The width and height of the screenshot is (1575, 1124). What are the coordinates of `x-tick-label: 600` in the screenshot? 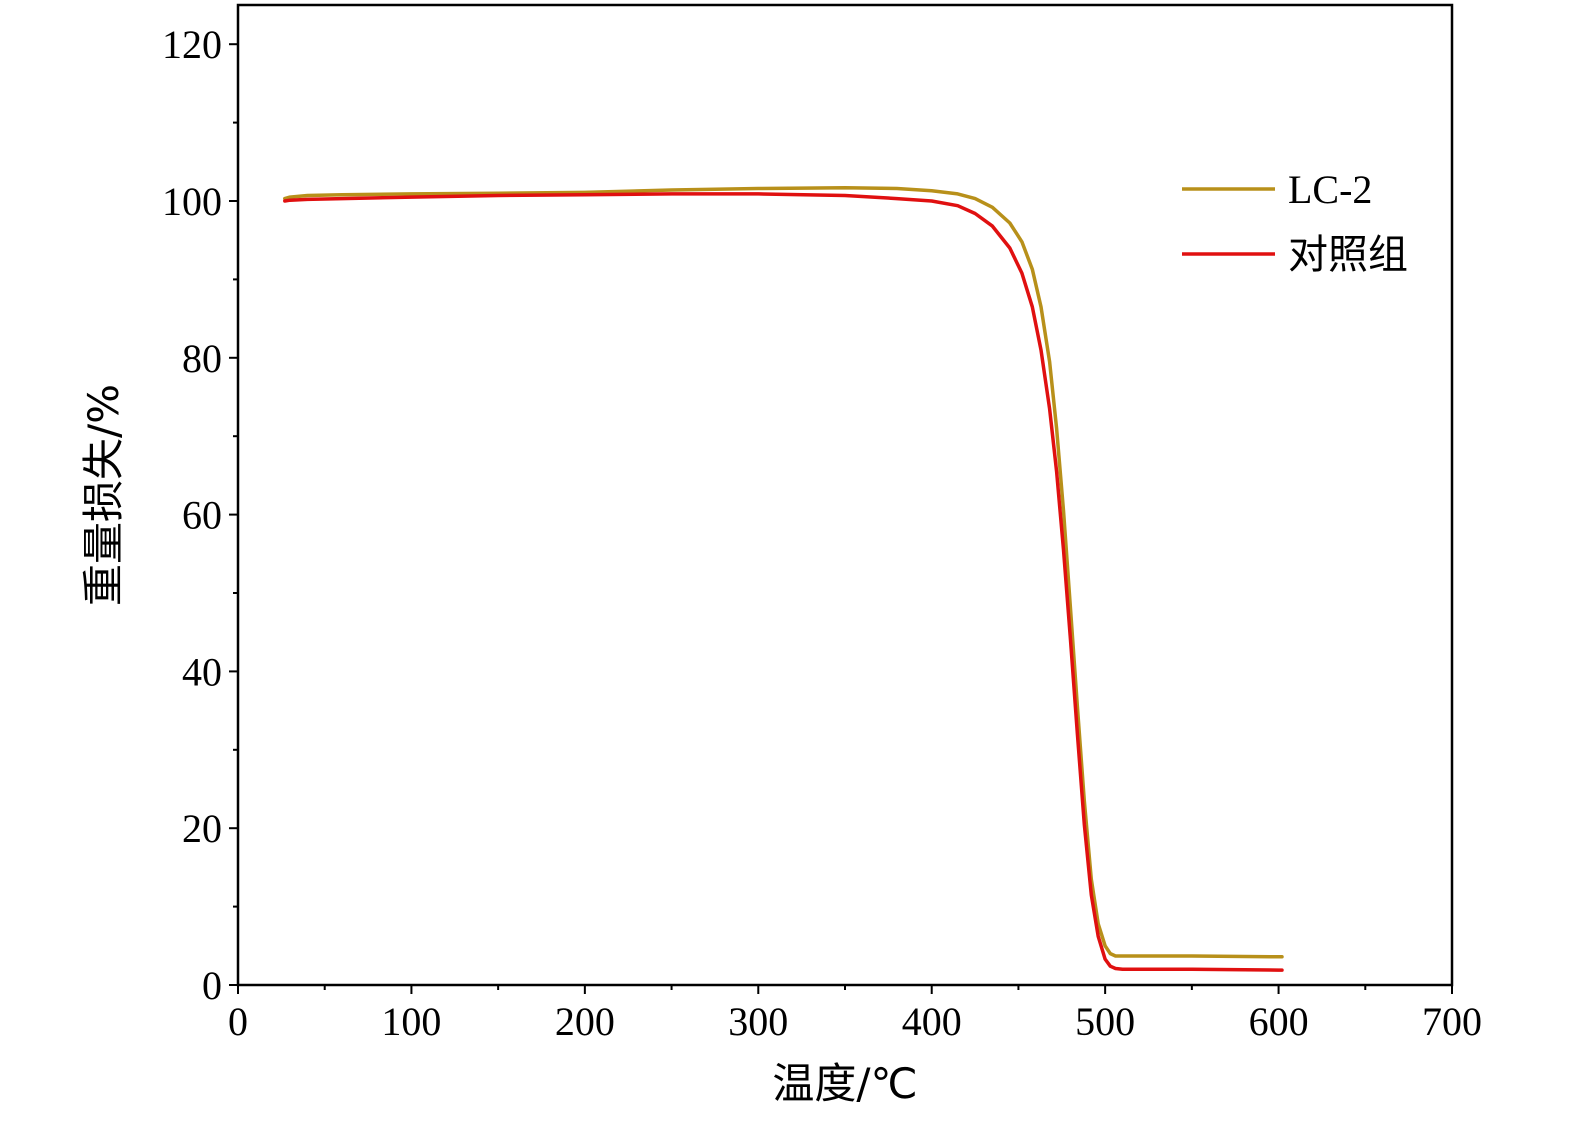 It's located at (1279, 1021).